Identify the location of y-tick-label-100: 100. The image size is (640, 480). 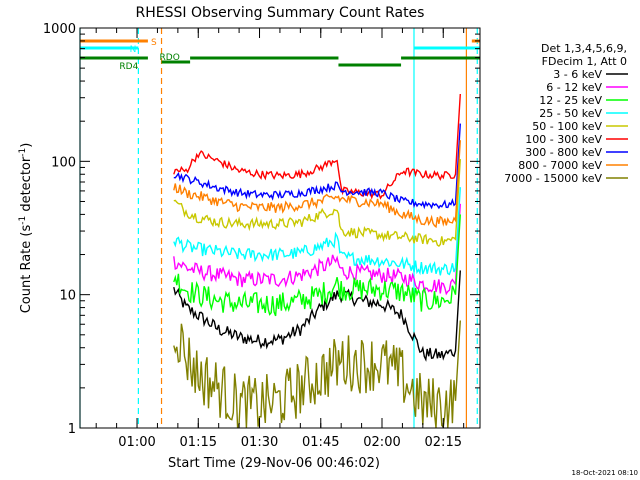
(63, 162).